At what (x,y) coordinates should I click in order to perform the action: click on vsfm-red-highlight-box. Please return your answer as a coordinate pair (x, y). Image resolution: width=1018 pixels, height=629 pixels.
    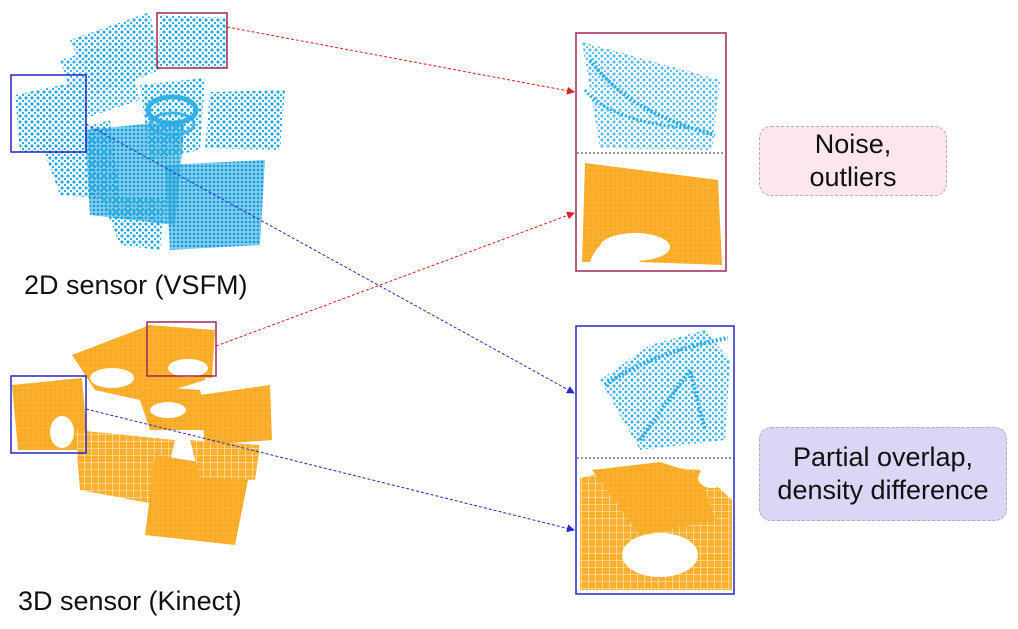
    Looking at the image, I should click on (192, 40).